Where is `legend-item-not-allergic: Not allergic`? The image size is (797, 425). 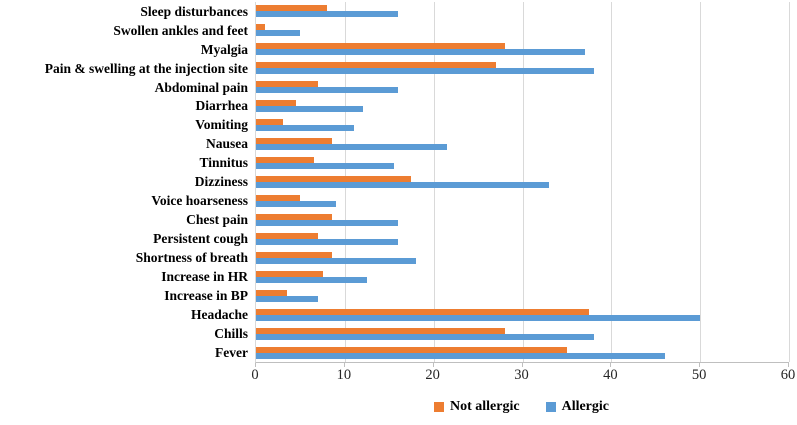 legend-item-not-allergic: Not allergic is located at coordinates (476, 407).